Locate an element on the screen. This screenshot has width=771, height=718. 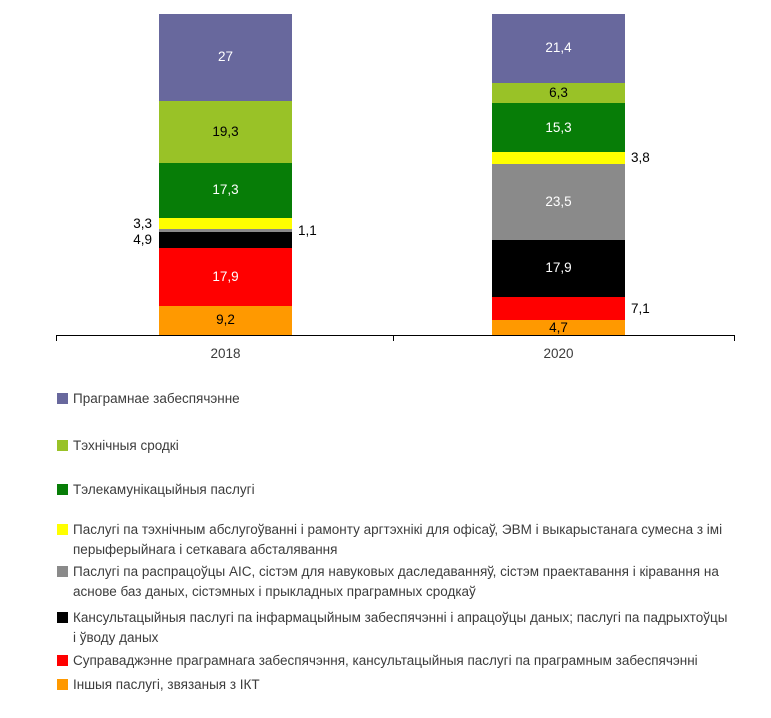
bar-segment-2020-s2 is located at coordinates (558, 127).